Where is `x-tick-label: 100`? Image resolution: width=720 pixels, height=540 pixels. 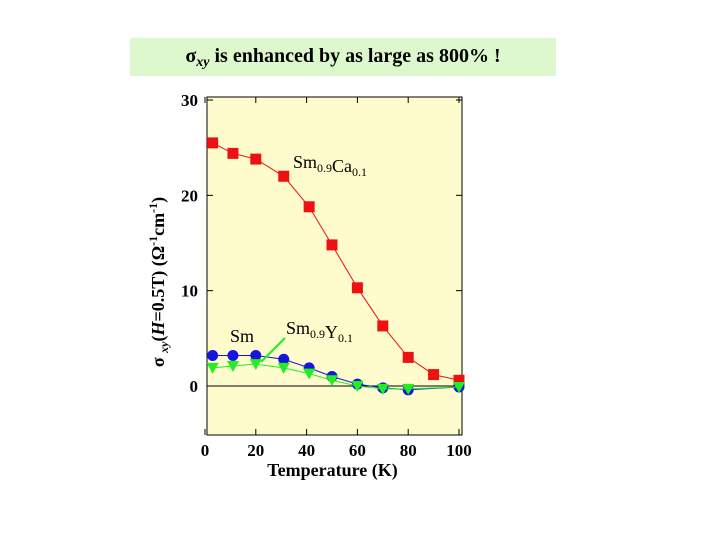
x-tick-label: 100 is located at coordinates (459, 450).